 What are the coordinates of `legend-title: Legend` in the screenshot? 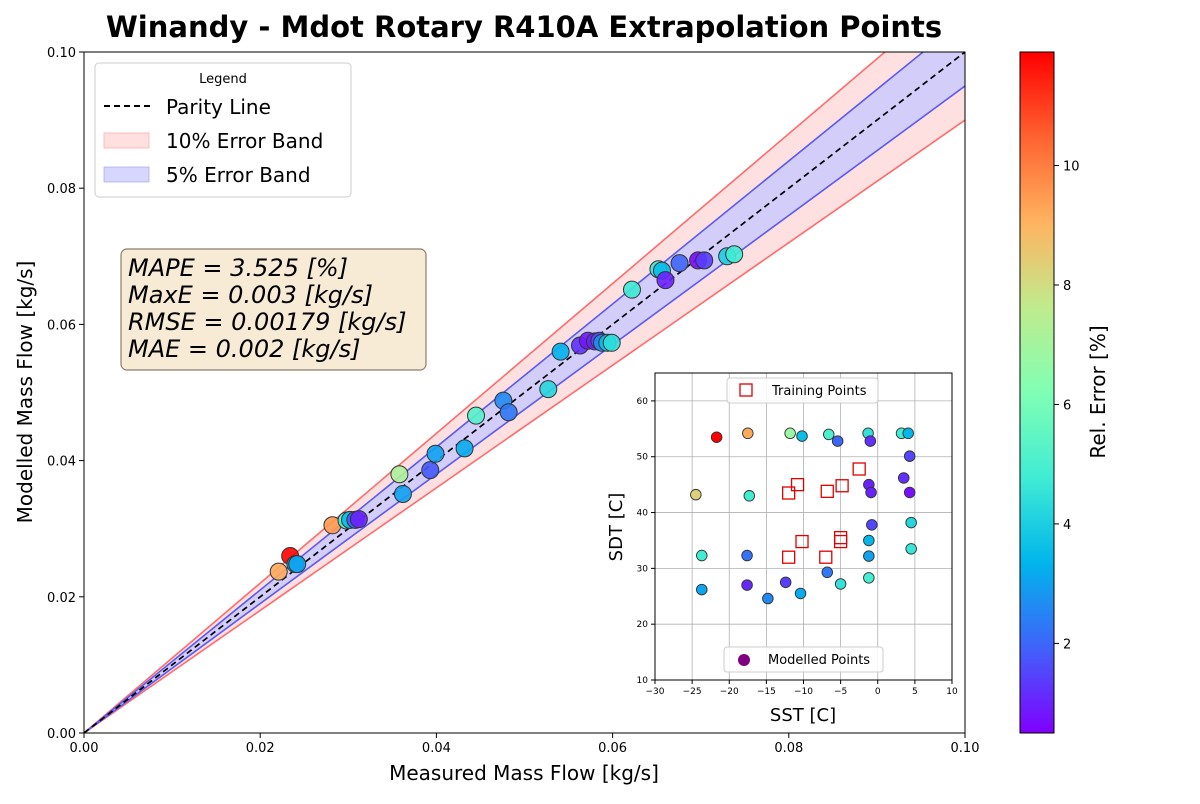 It's located at (223, 79).